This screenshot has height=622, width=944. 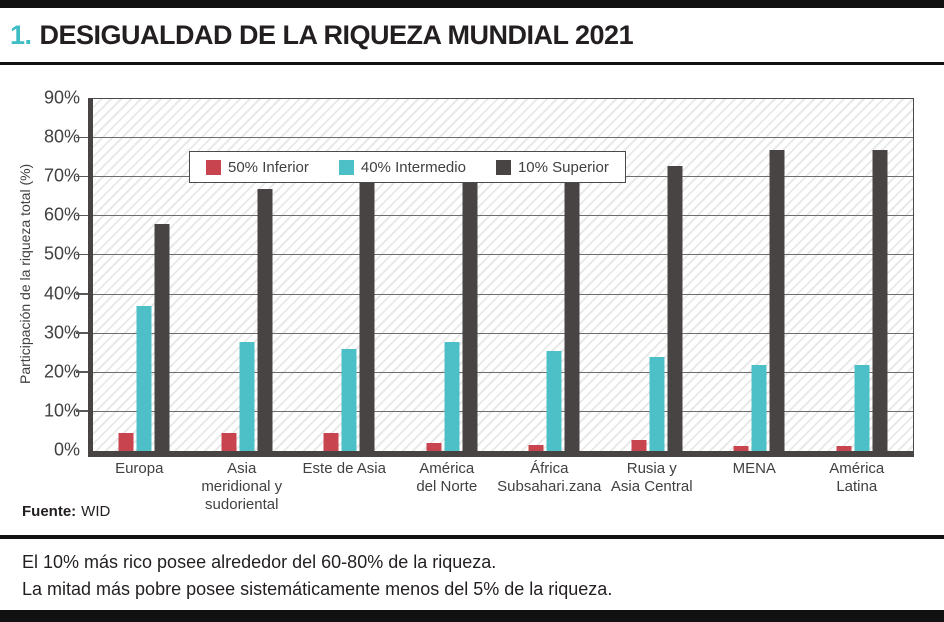 I want to click on y-tick-label: 50%, so click(x=61, y=253).